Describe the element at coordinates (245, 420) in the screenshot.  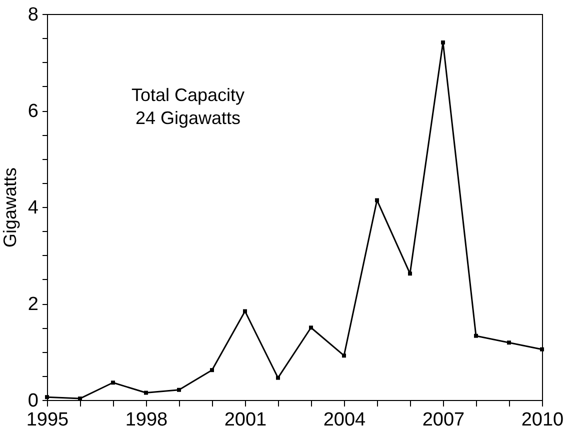
I see `x-tick-label: 2001` at that location.